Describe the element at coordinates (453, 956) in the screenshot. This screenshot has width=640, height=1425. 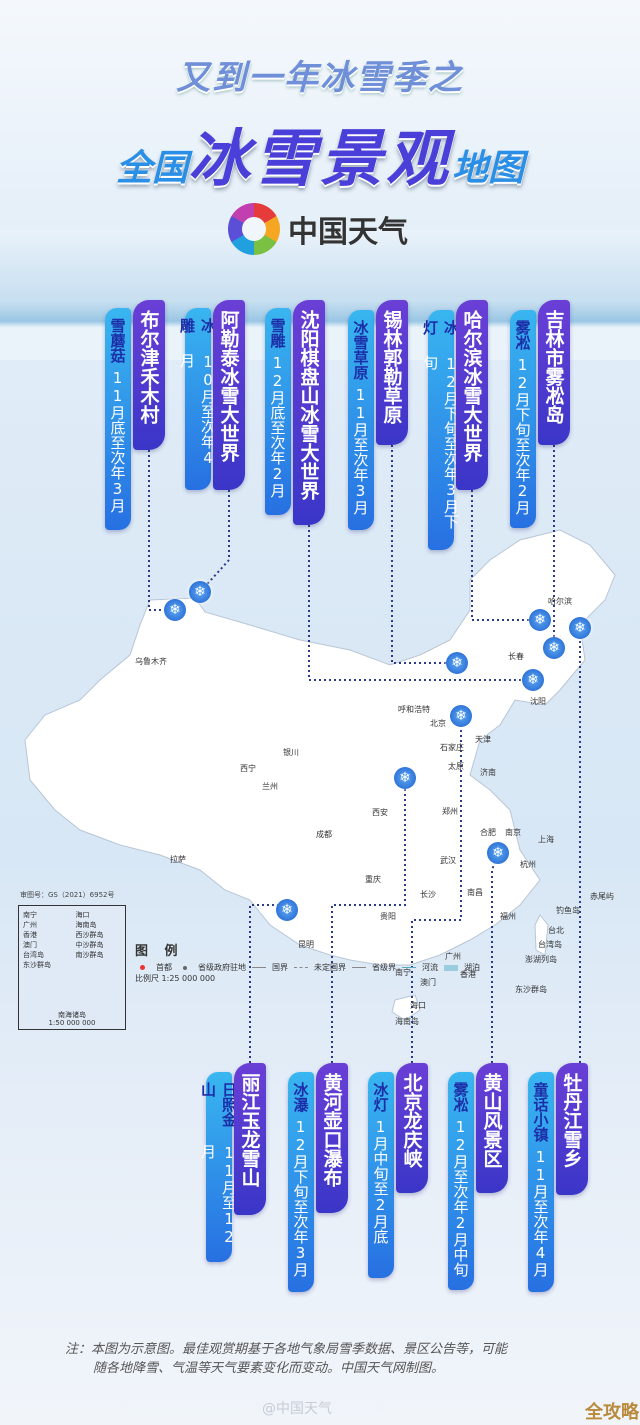
I see `city-label: 广州` at that location.